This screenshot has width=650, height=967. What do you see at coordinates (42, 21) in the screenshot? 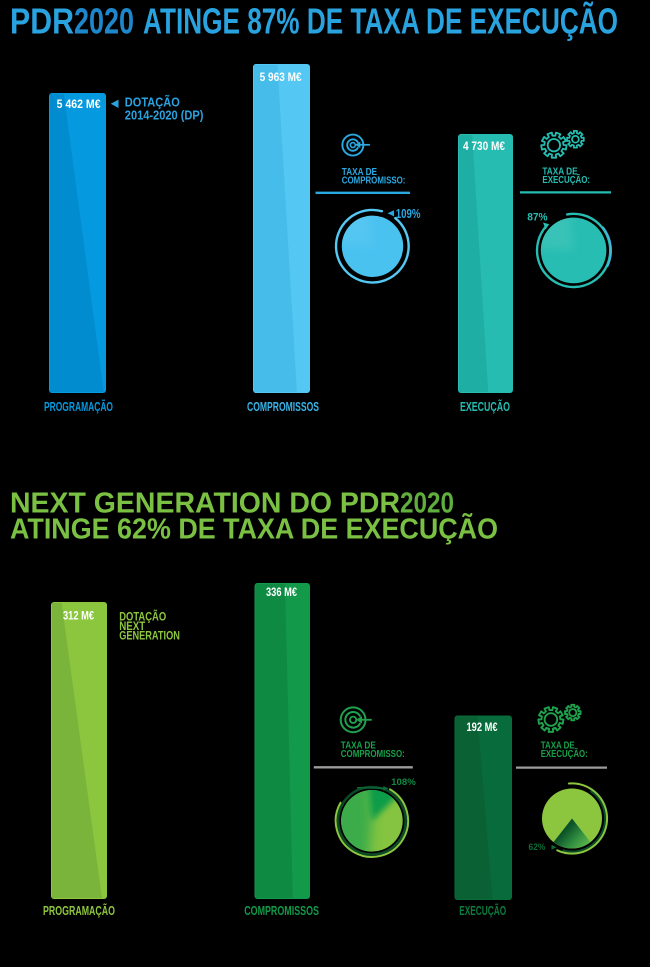
I see `svg-text: PDR` at bounding box center [42, 21].